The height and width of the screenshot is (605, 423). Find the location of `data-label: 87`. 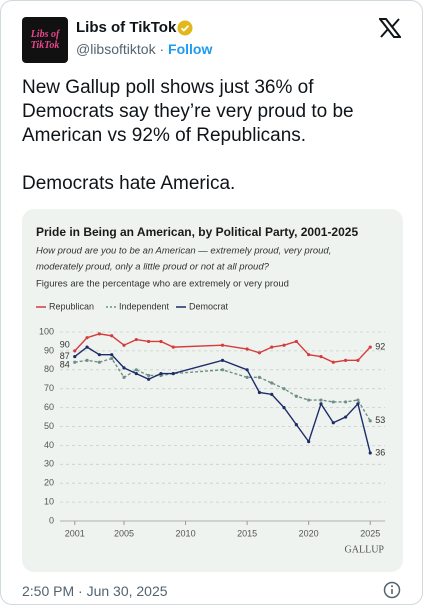

data-label: 87 is located at coordinates (65, 356).